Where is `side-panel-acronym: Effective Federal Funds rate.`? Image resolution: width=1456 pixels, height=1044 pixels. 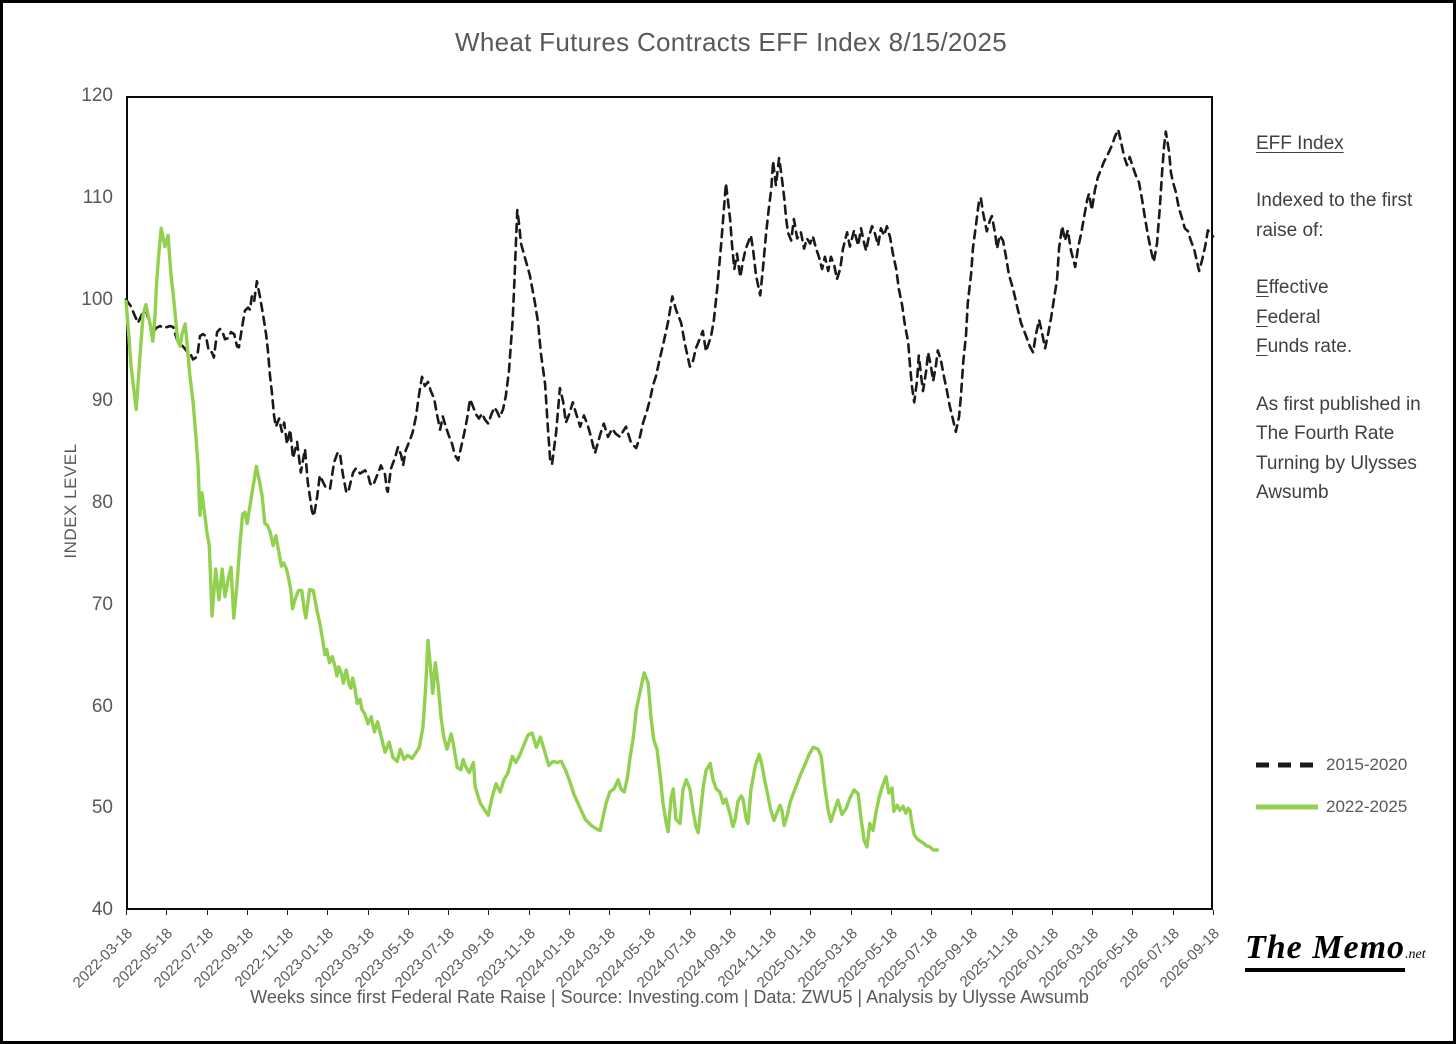
side-panel-acronym: Effective Federal Funds rate. is located at coordinates (1343, 317).